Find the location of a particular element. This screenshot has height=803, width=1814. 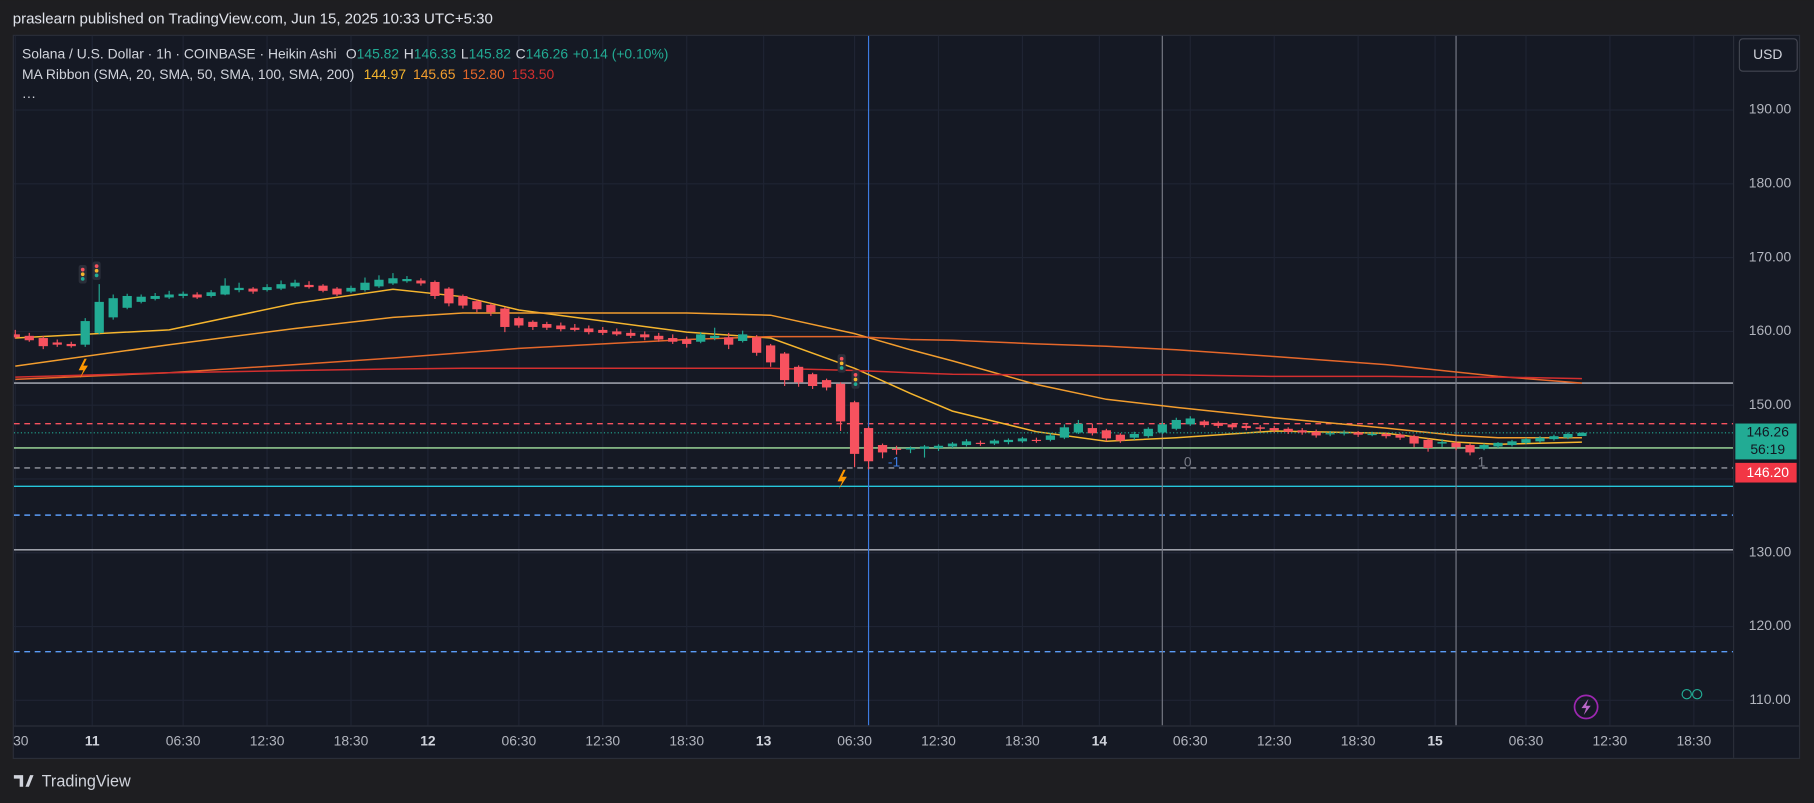

y-tick-label: 120.00 is located at coordinates (1770, 625).